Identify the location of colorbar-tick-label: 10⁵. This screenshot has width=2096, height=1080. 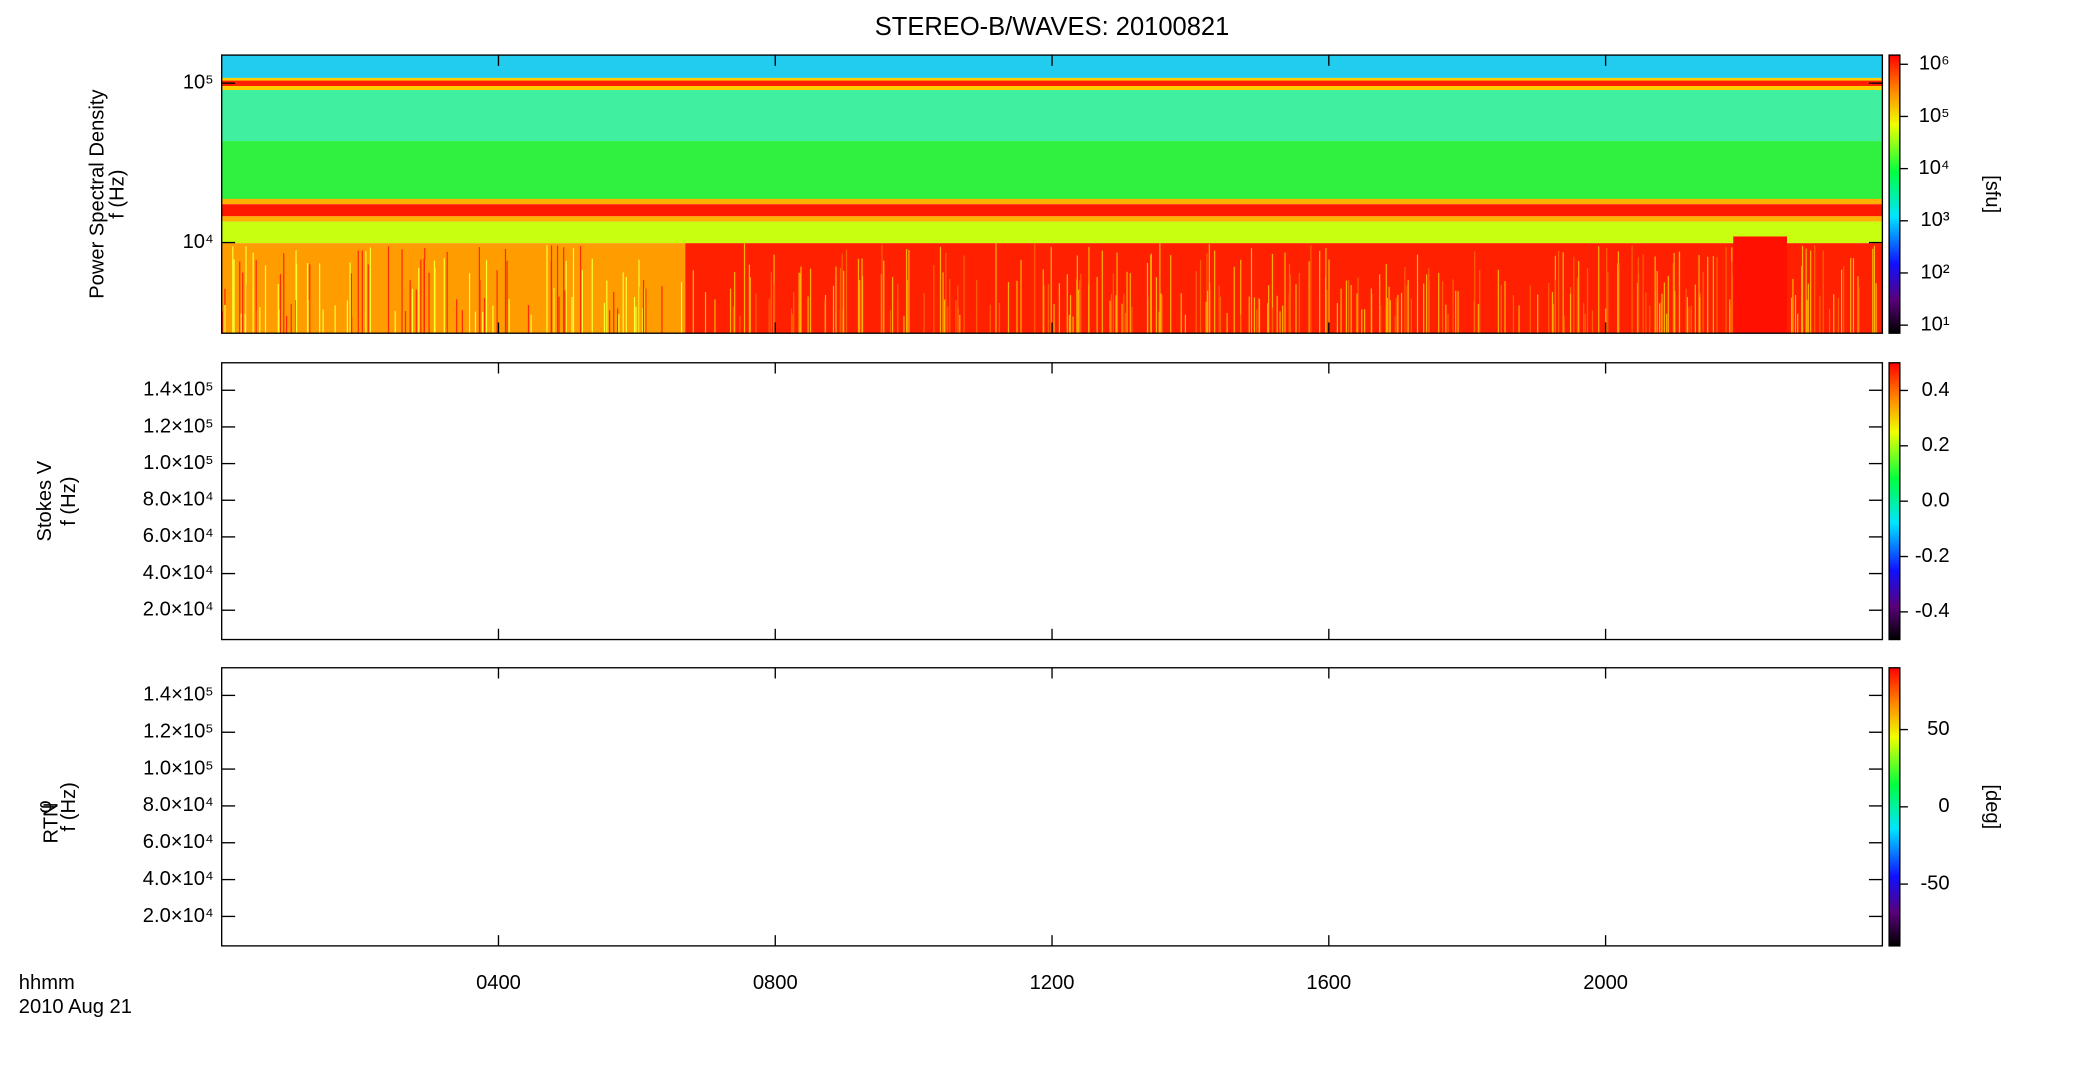
(1934, 116).